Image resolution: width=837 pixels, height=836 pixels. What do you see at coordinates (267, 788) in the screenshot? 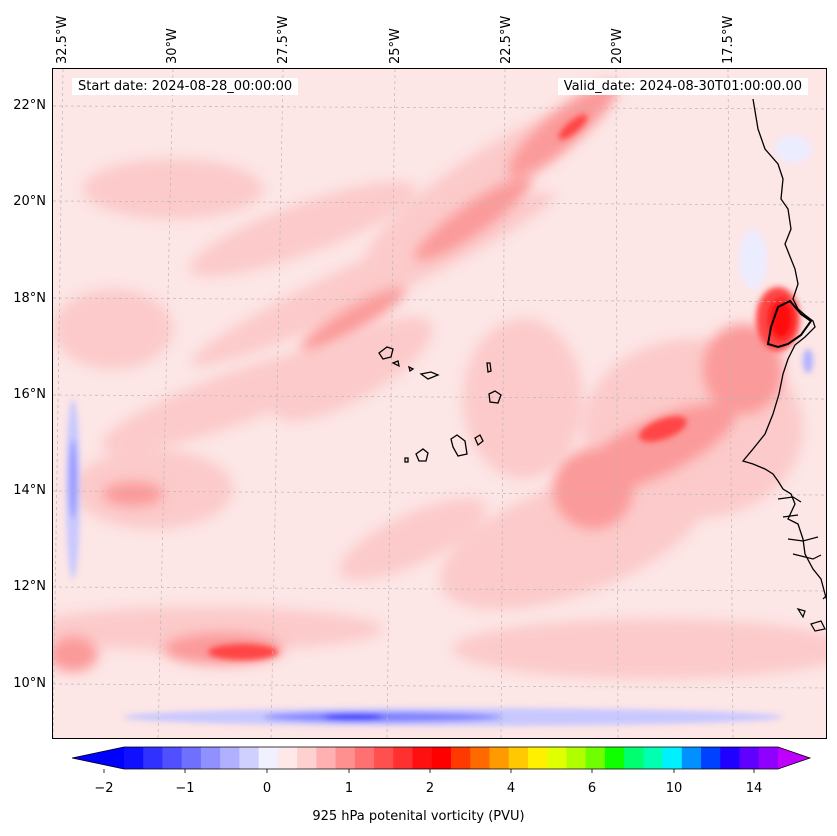
I see `colorbar-tick-label: 0` at bounding box center [267, 788].